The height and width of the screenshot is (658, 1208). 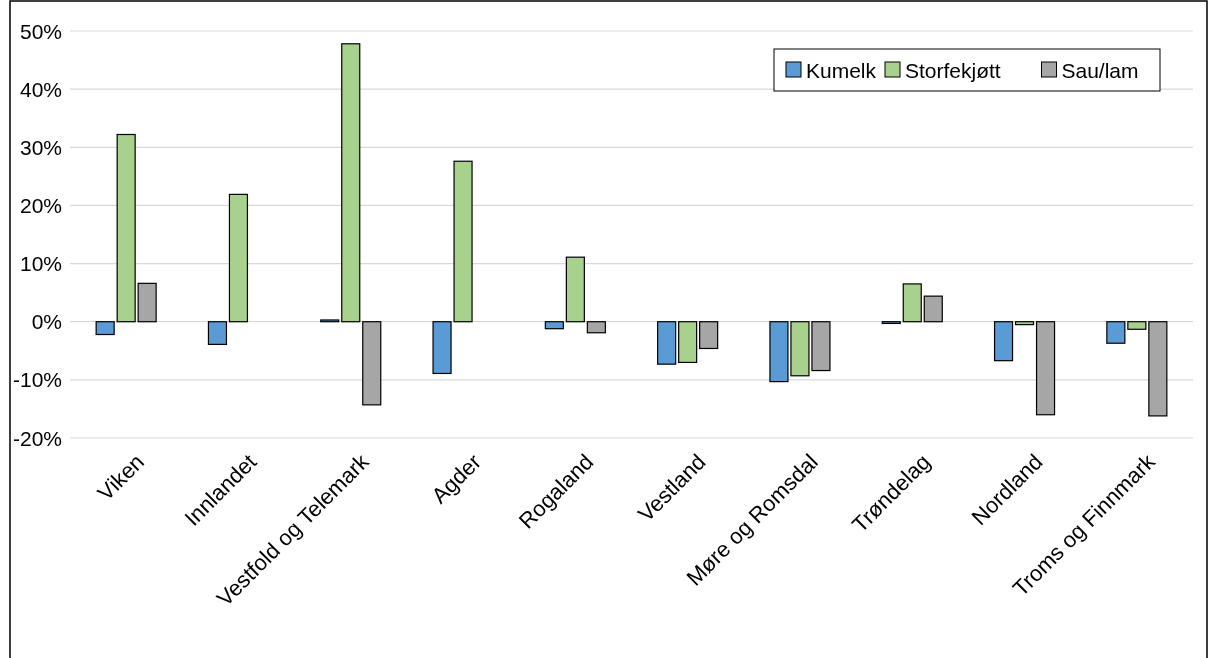 I want to click on y-tick-label: 0%, so click(x=46, y=322).